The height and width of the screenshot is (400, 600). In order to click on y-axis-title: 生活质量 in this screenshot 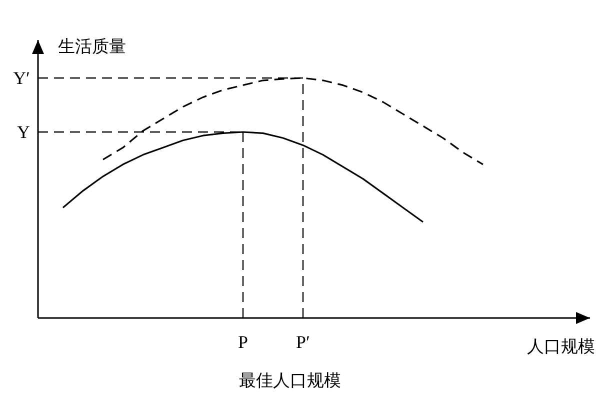, I will do `click(92, 46)`.